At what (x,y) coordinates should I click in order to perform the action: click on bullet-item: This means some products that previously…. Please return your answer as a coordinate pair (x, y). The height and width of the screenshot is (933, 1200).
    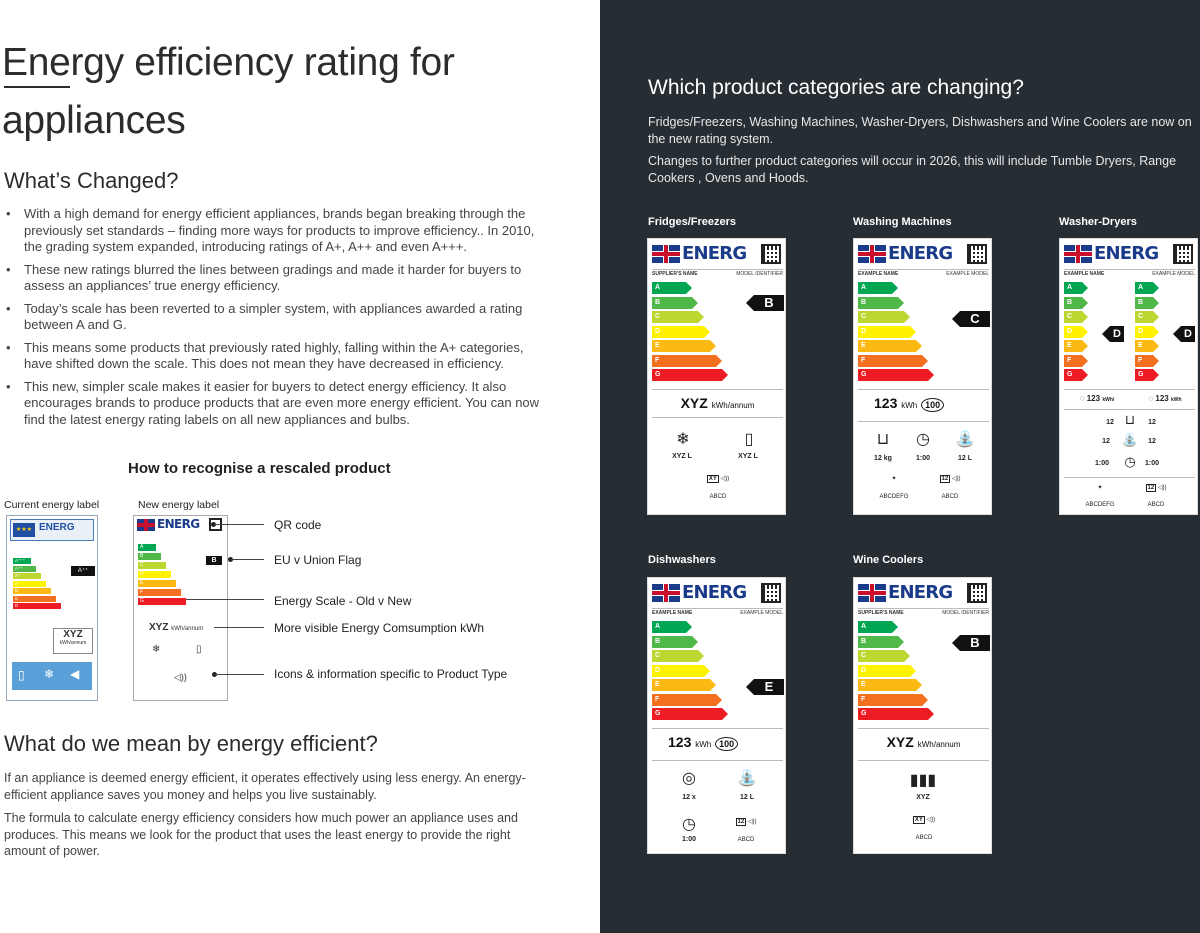
    Looking at the image, I should click on (280, 356).